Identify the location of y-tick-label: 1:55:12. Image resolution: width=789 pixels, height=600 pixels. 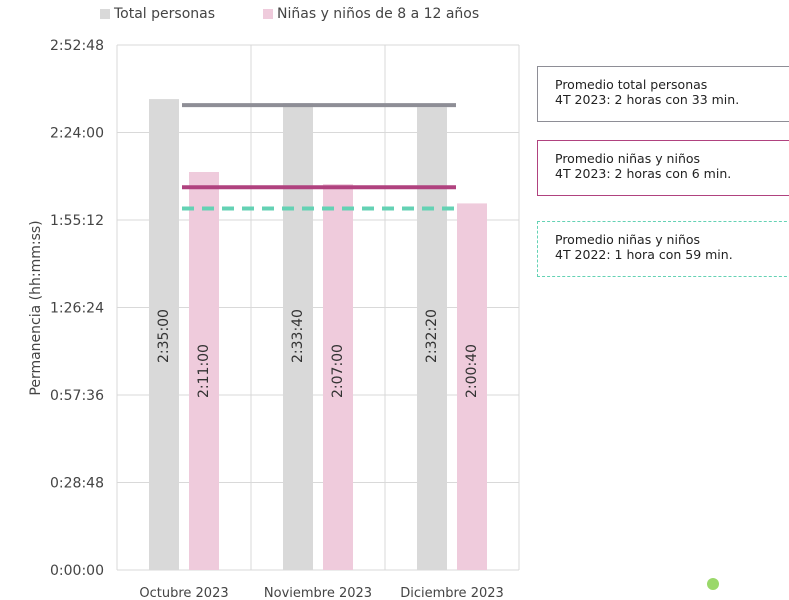
(77, 221).